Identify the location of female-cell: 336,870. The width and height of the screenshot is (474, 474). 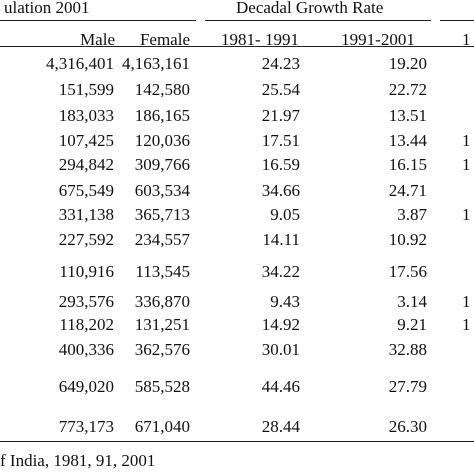
(162, 301).